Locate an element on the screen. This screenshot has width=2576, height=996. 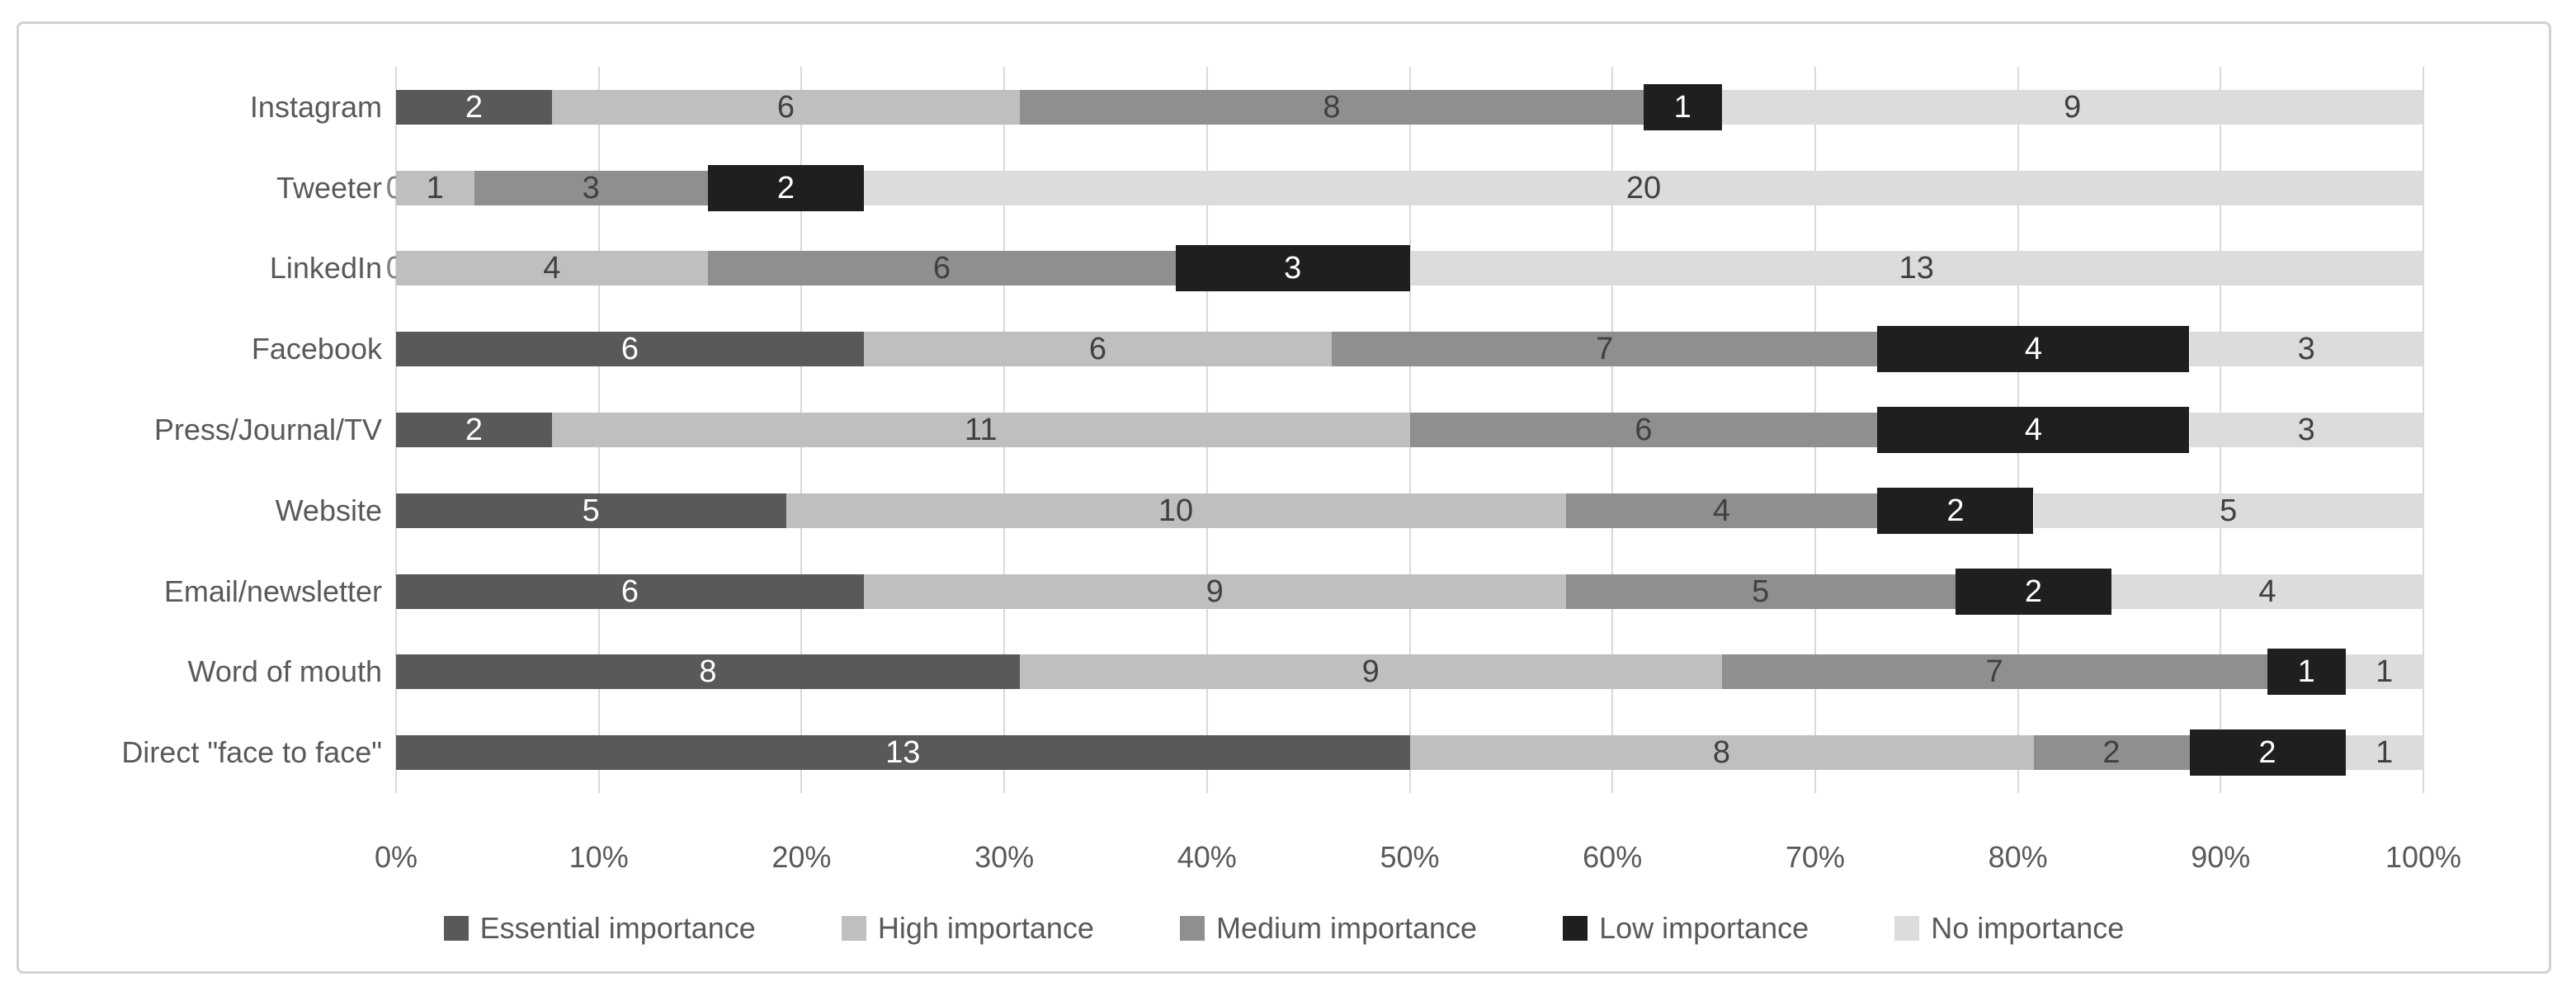
x-axis-tick-label: 90% is located at coordinates (2221, 857).